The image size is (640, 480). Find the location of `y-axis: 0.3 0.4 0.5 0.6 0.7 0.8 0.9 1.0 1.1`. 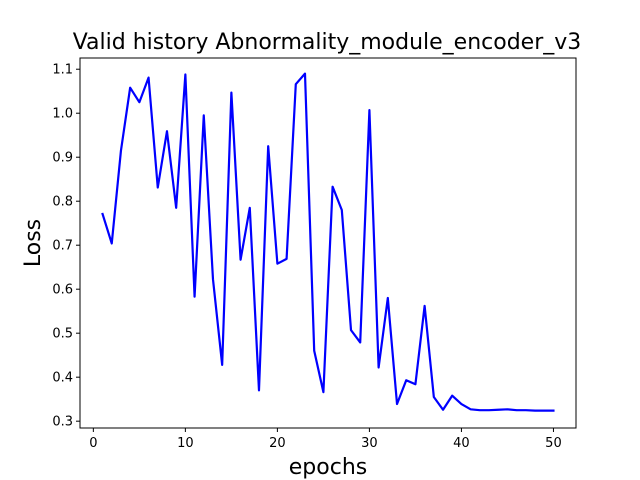

y-axis: 0.3 0.4 0.5 0.6 0.7 0.8 0.9 1.0 1.1 is located at coordinates (66, 246).